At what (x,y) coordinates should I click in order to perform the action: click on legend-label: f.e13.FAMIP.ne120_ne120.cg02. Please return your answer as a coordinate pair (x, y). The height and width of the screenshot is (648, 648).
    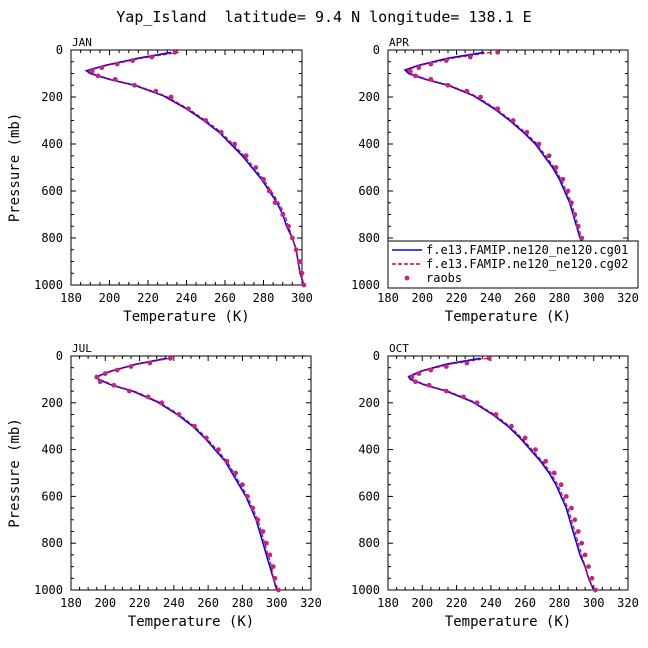
    Looking at the image, I should click on (527, 264).